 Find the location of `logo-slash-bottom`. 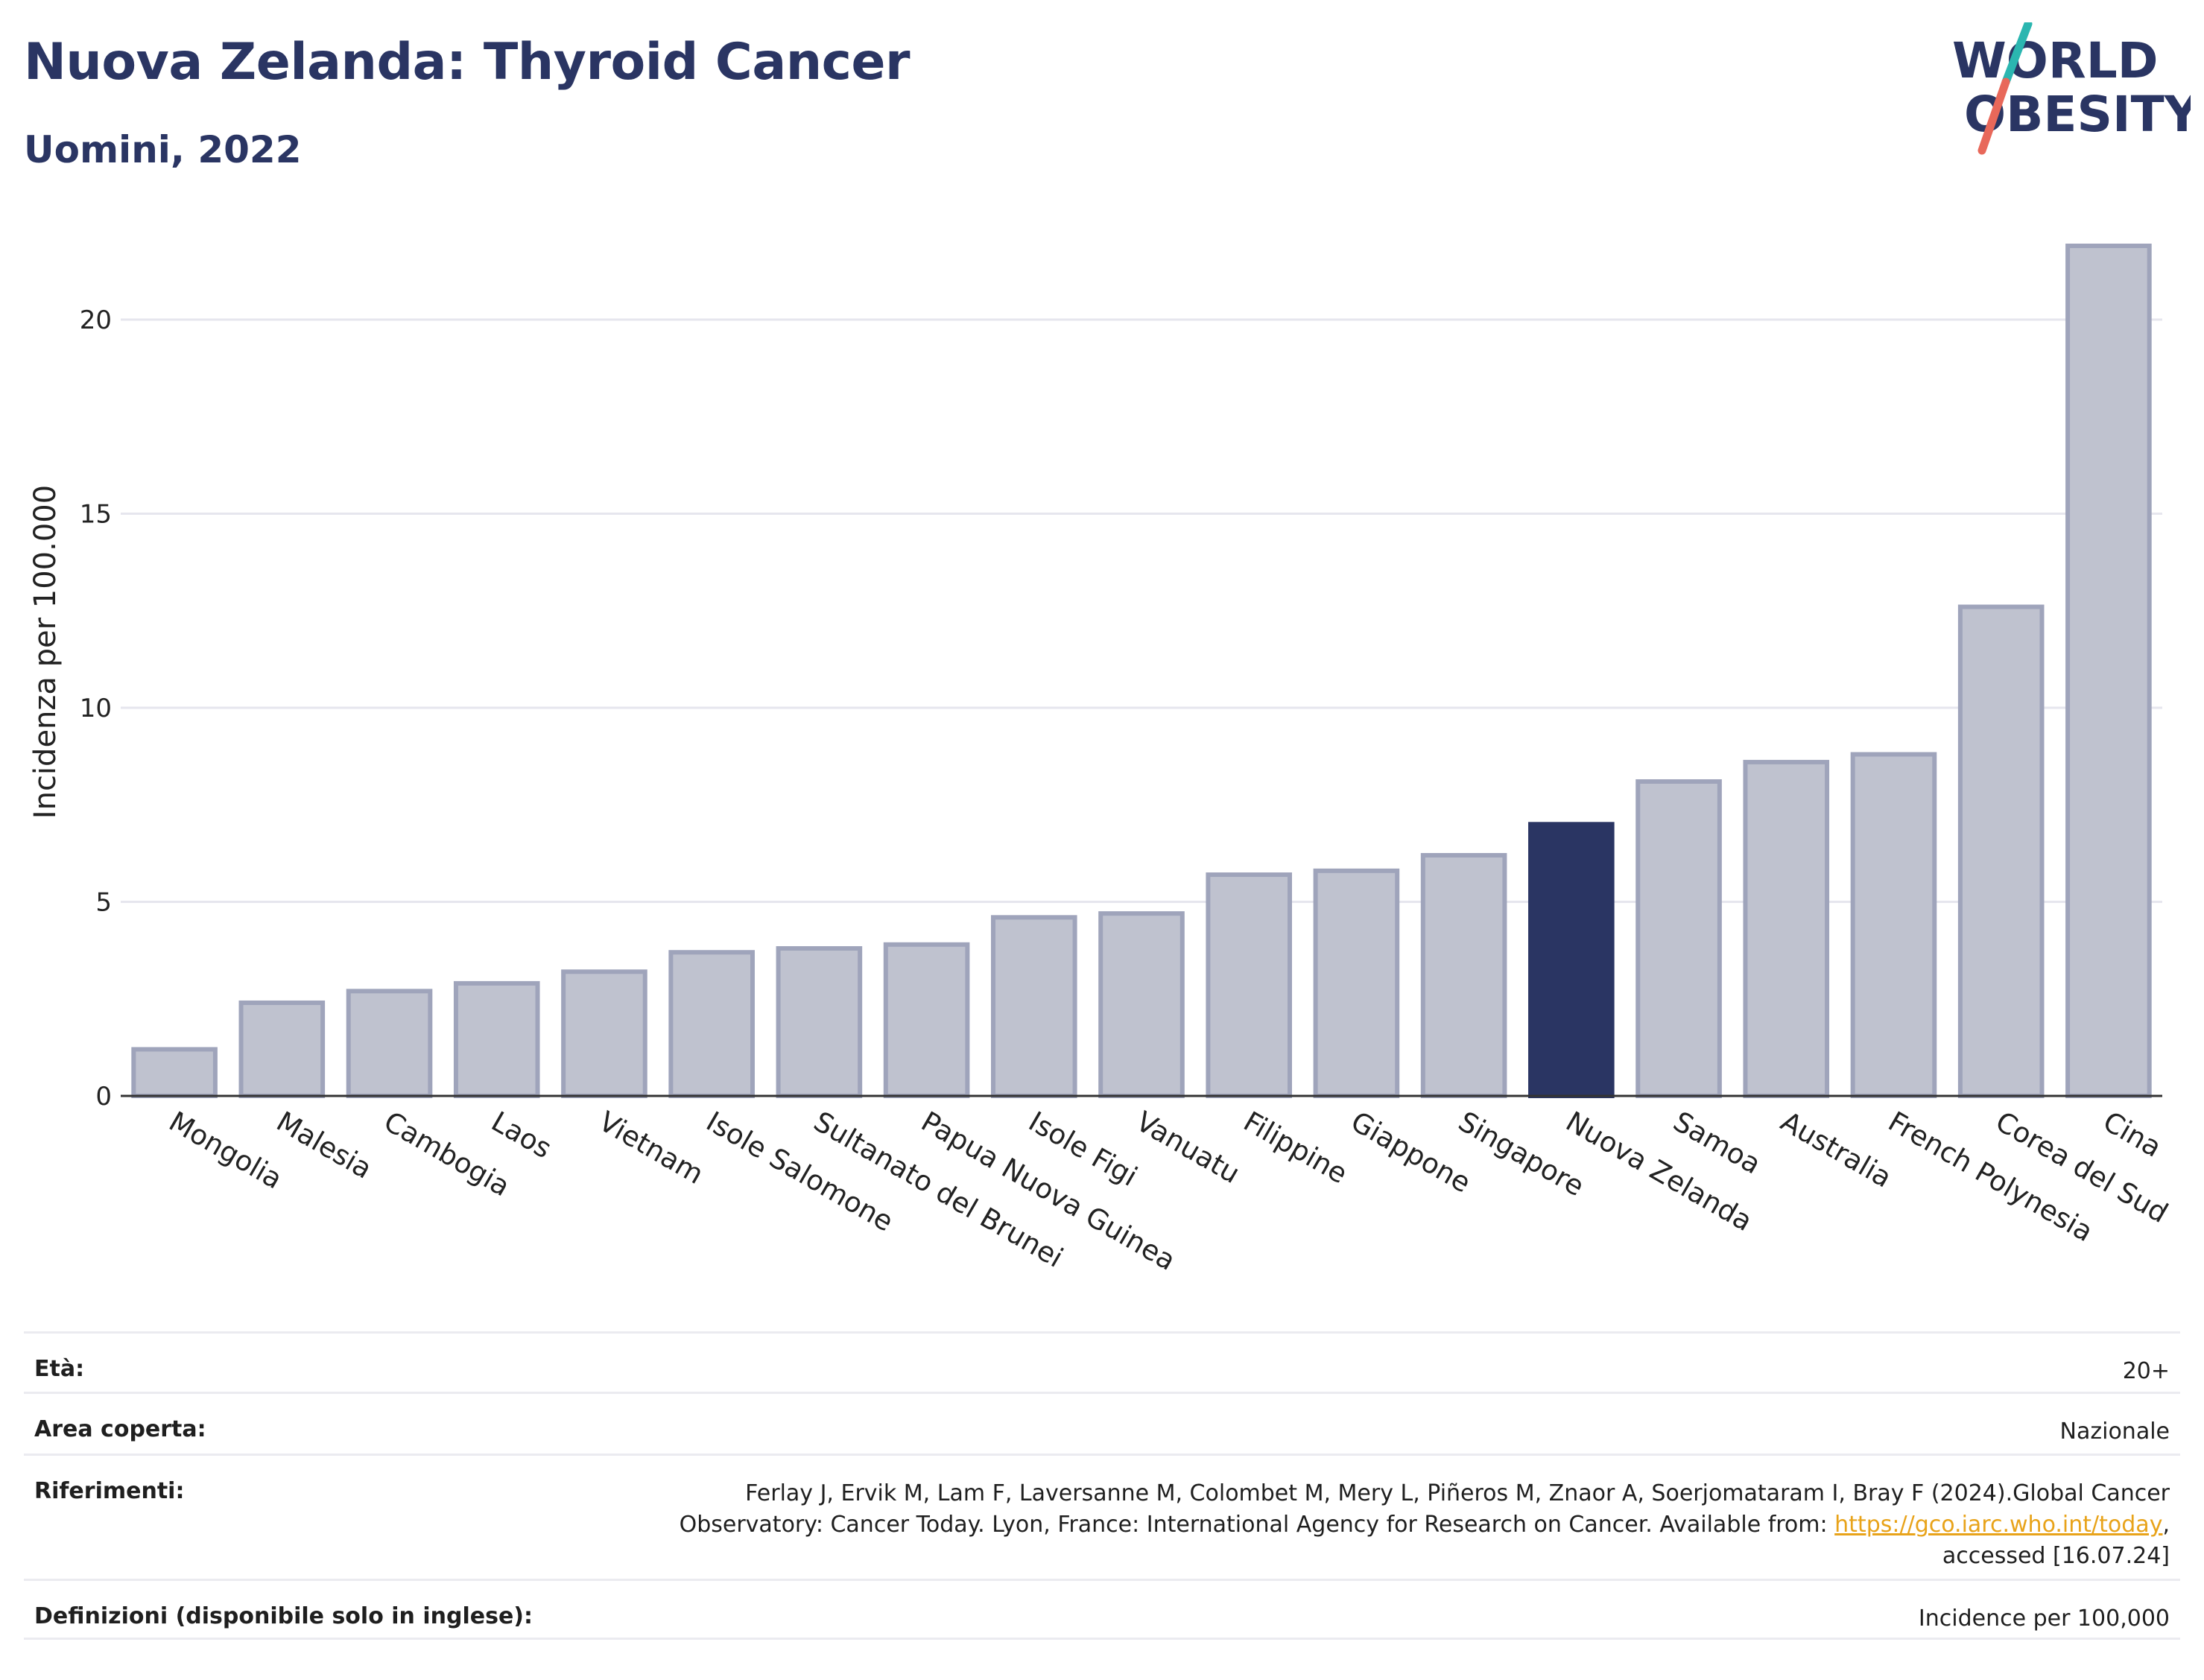

logo-slash-bottom is located at coordinates (1993, 116).